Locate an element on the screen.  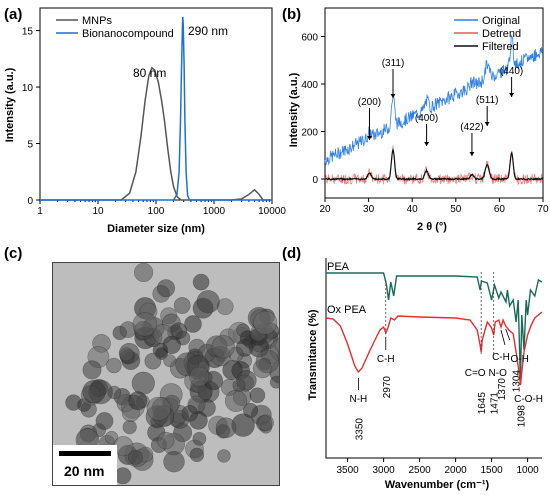
panel-b-series-detrend is located at coordinates (434, 165).